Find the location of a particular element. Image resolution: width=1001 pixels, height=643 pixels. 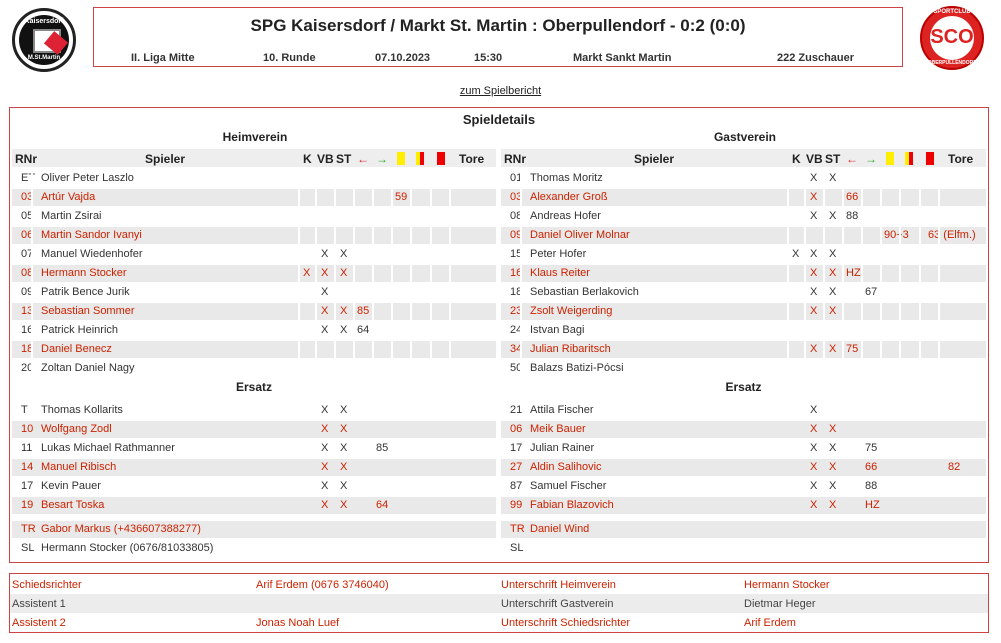

player-name: Manuel Ribisch is located at coordinates (79, 467).